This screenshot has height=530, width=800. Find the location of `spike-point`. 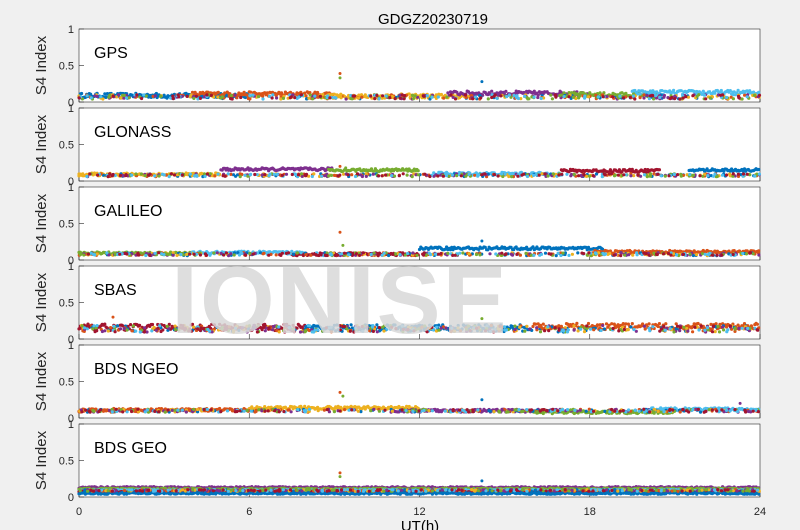

spike-point is located at coordinates (340, 78).